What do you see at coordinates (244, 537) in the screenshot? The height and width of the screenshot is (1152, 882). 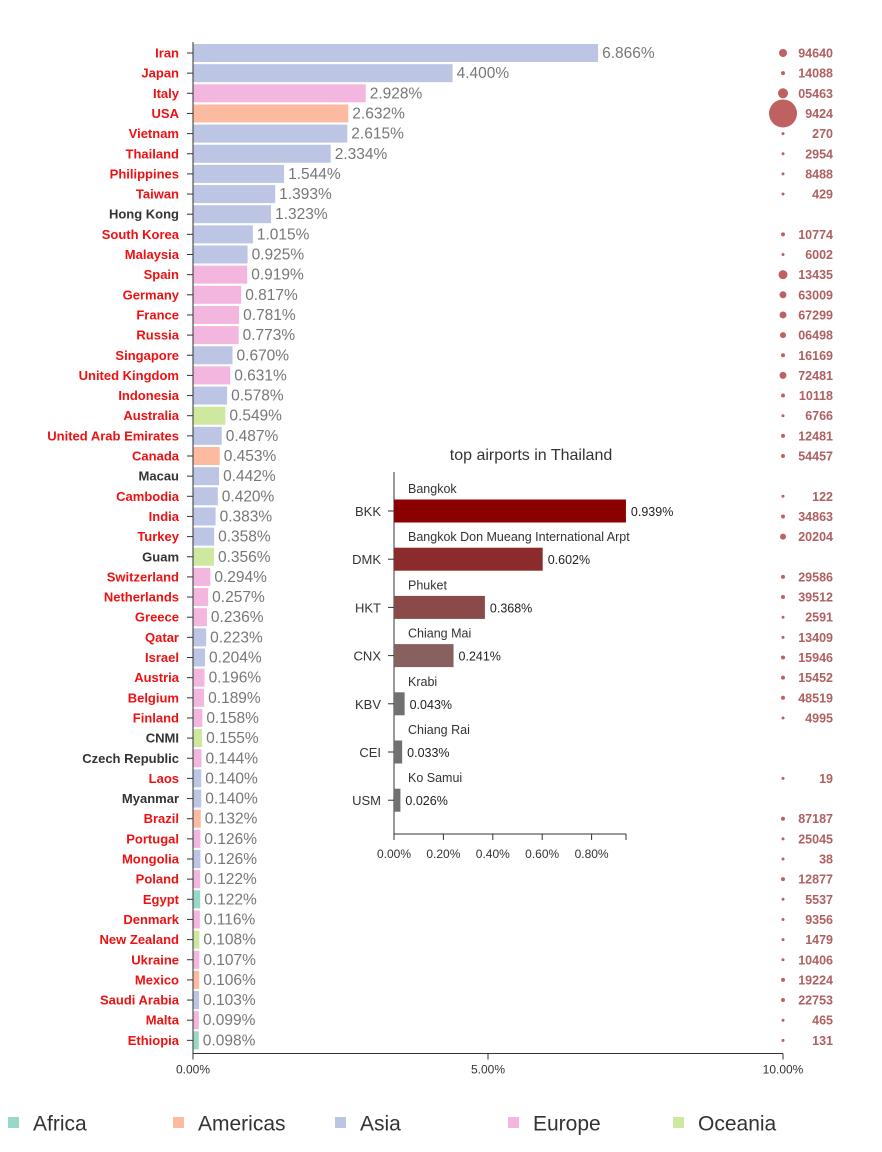 I see `pct-label-24: 0.358%` at bounding box center [244, 537].